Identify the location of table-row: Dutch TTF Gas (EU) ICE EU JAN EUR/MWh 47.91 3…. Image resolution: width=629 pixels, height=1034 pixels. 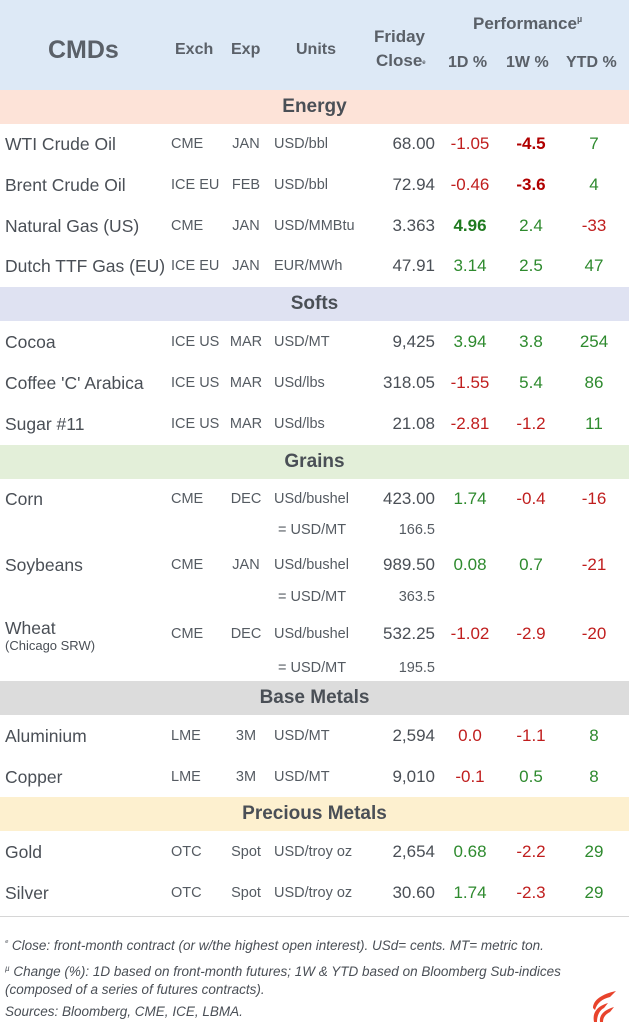
(314, 266).